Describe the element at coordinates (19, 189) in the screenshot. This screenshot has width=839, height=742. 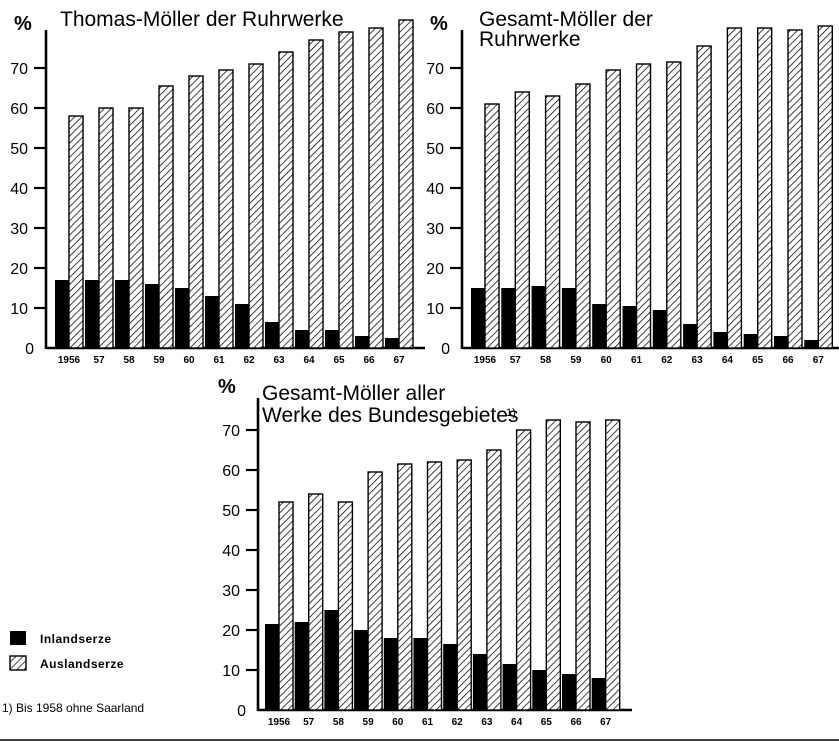
I see `y-tick-label: 40` at that location.